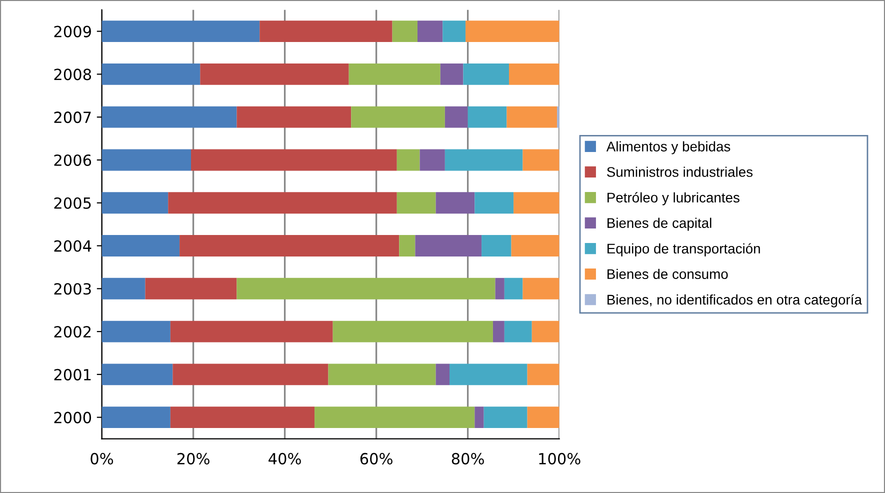  Describe the element at coordinates (72, 118) in the screenshot. I see `y-tick-label: 2007` at that location.